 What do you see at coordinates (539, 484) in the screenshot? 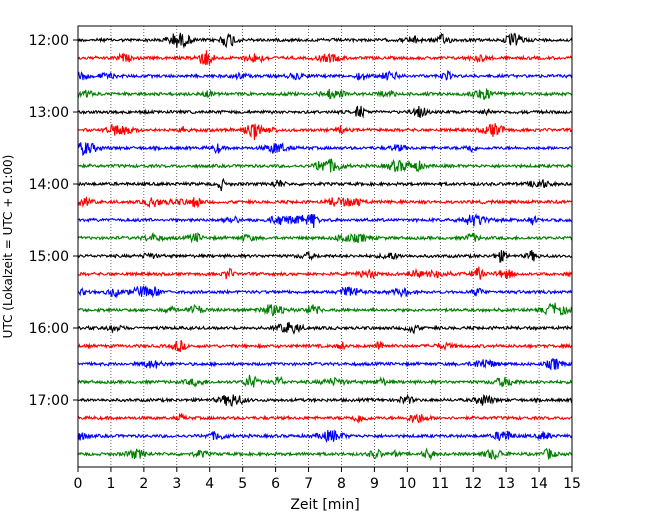
I see `x-tick-label: 14` at bounding box center [539, 484].